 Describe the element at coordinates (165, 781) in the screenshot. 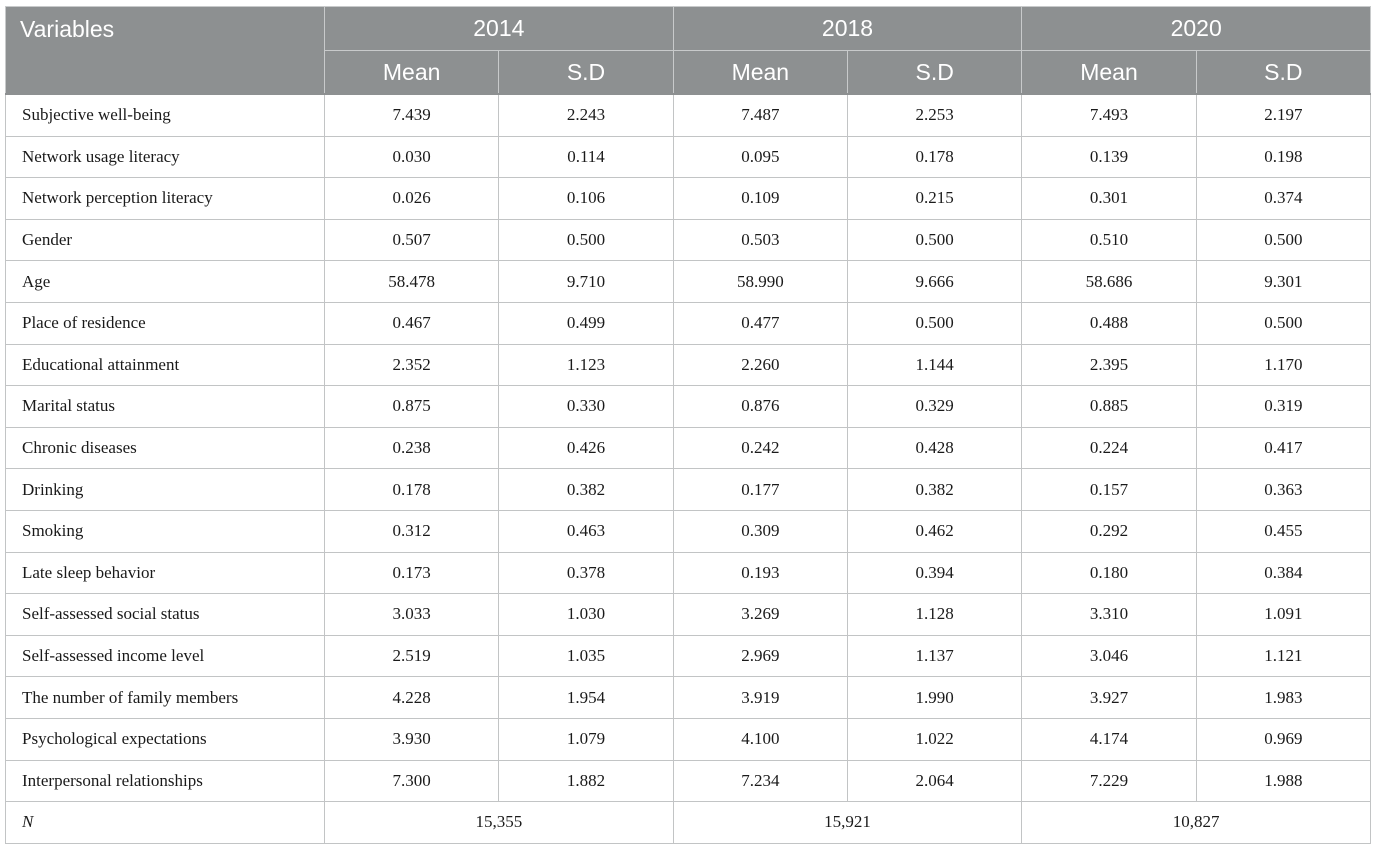

I see `row-label: Interpersonal relationships` at that location.